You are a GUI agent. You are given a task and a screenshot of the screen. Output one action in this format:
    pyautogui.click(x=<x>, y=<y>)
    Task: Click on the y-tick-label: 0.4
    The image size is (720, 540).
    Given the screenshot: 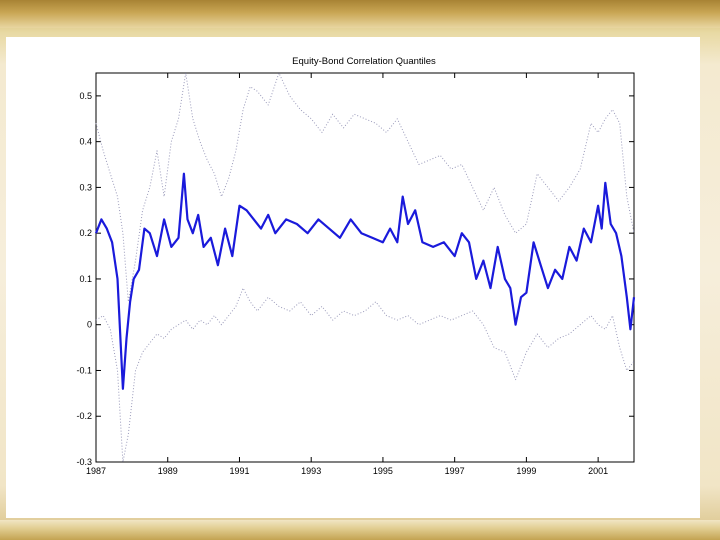 What is the action you would take?
    pyautogui.click(x=85, y=142)
    